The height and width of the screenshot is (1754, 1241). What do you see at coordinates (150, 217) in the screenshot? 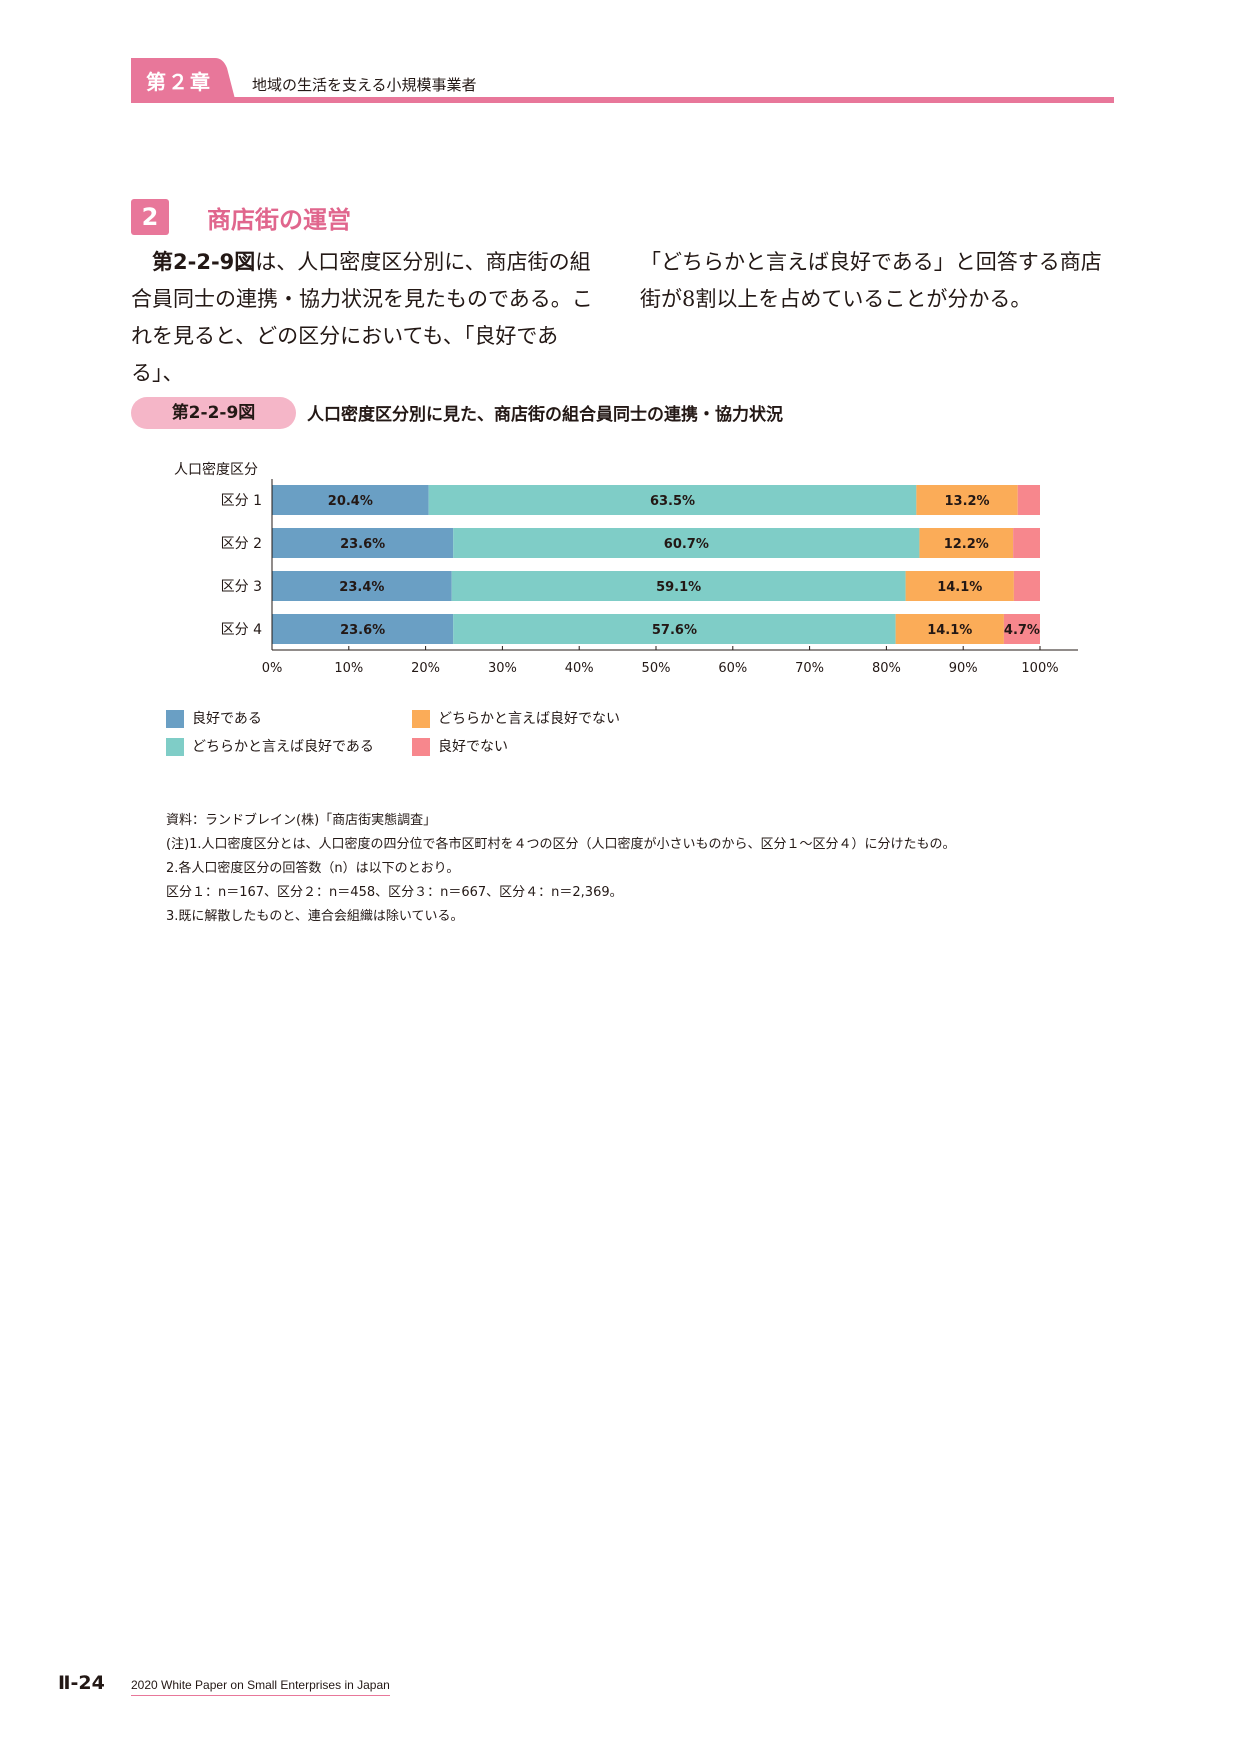
I see `section-number: 2` at bounding box center [150, 217].